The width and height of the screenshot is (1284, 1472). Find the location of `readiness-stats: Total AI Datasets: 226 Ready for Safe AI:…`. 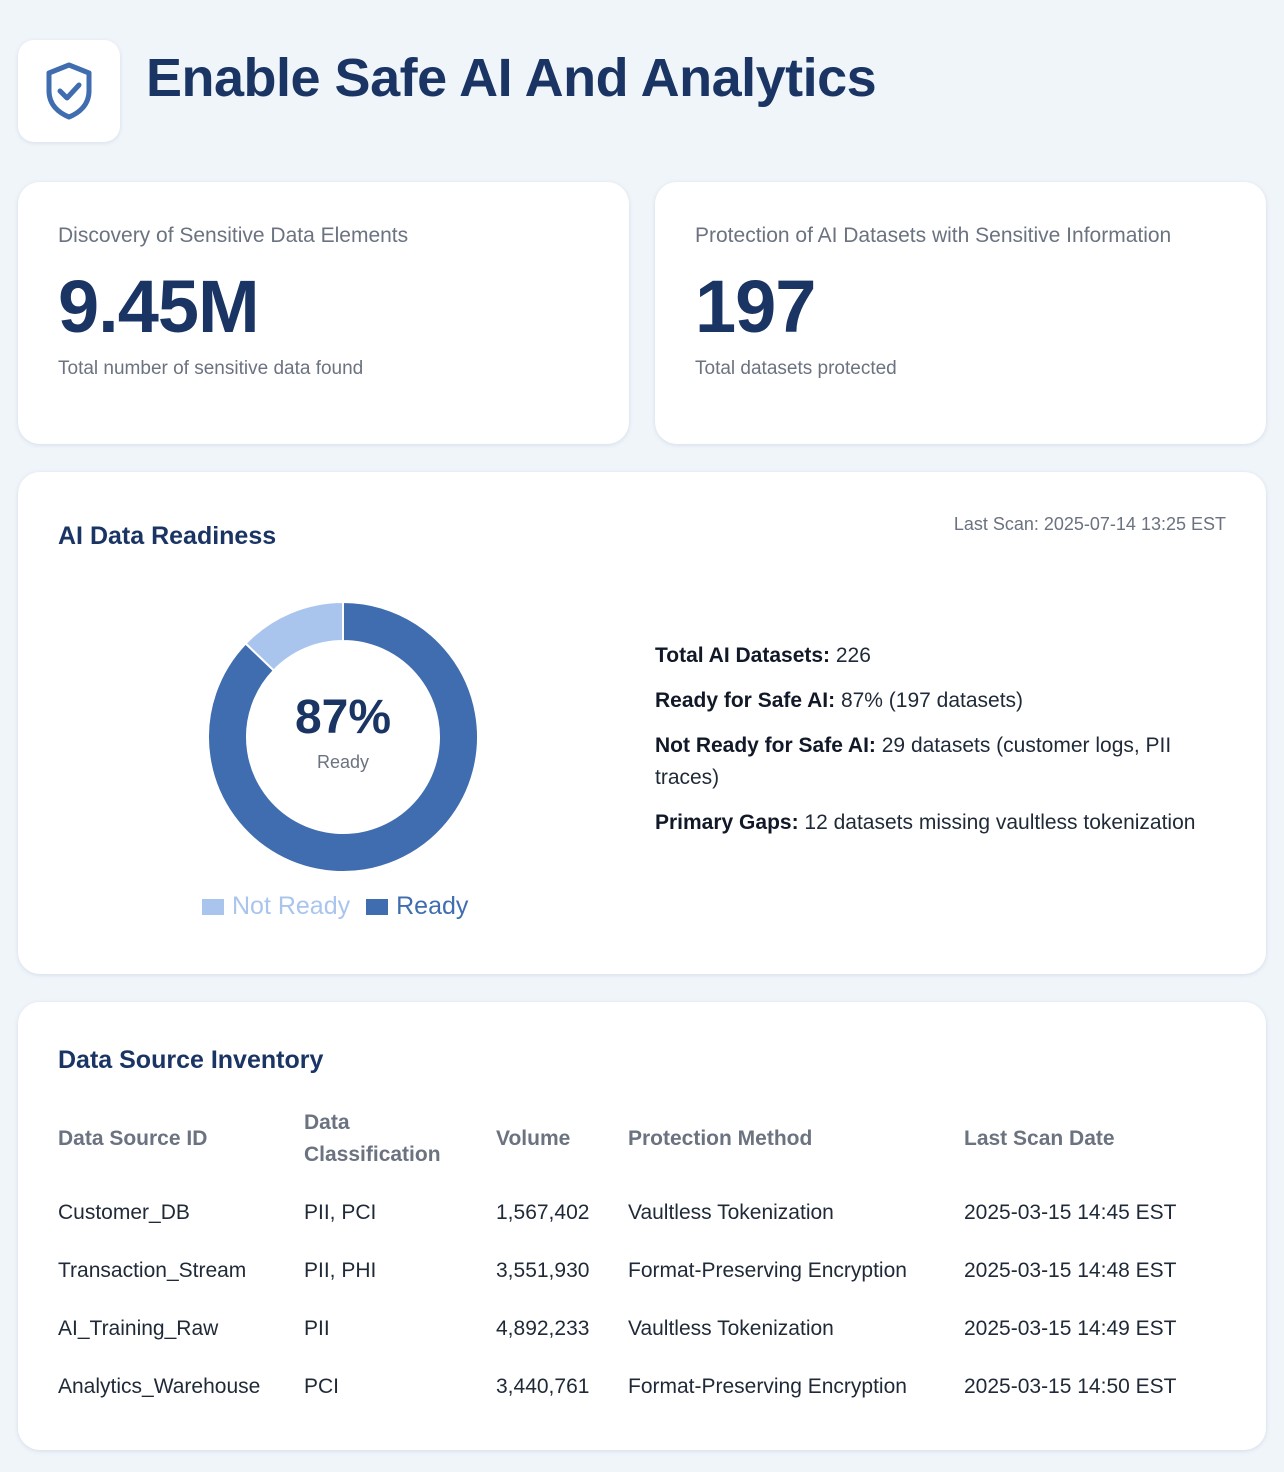

readiness-stats: Total AI Datasets: 226 Ready for Safe AI:… is located at coordinates (945, 746).